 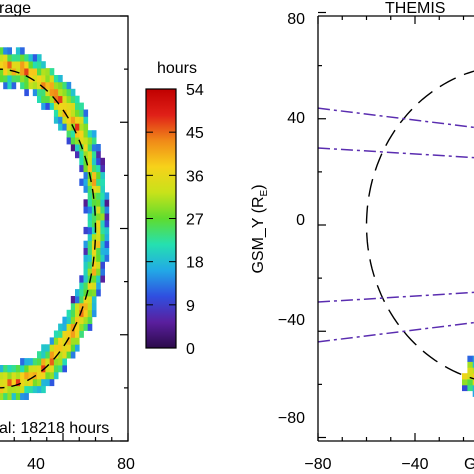 What do you see at coordinates (48, 228) in the screenshot?
I see `left-orbit-guide` at bounding box center [48, 228].